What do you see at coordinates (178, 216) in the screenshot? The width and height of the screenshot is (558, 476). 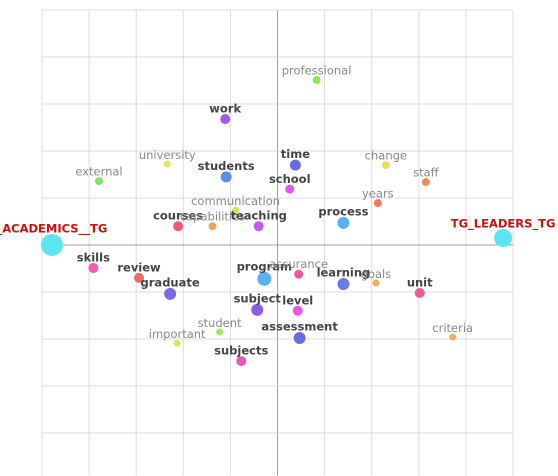 I see `point-label: courses` at bounding box center [178, 216].